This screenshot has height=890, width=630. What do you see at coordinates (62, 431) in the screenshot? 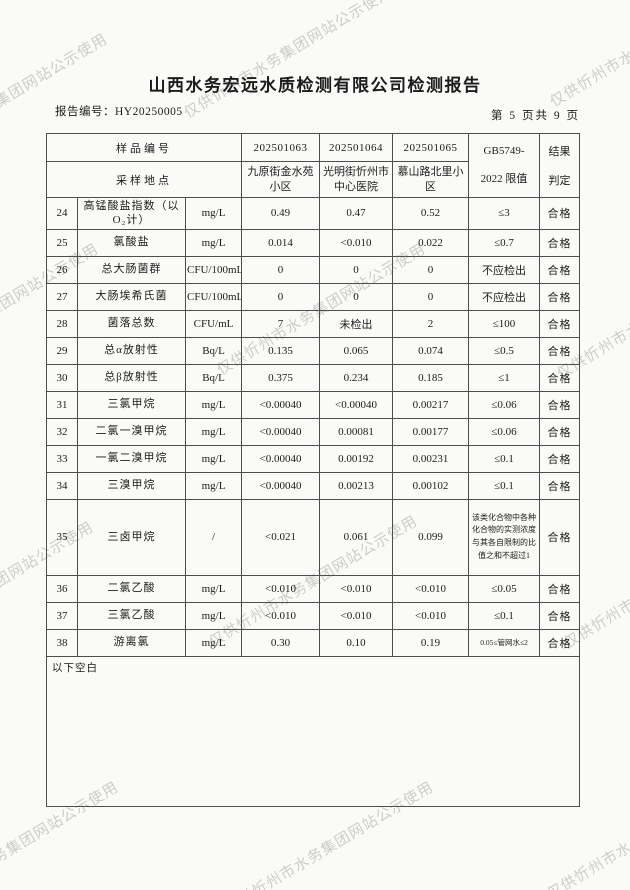
I see `row-number-cell: 32` at bounding box center [62, 431].